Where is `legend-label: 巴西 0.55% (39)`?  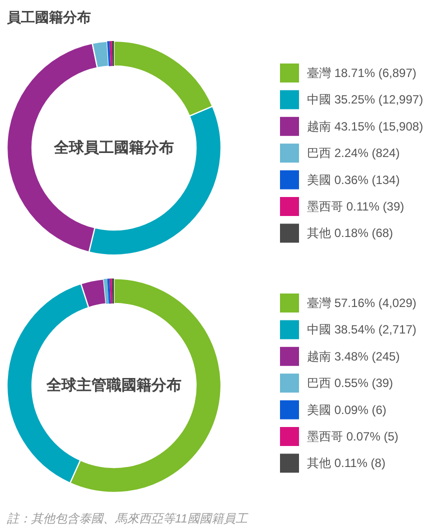 legend-label: 巴西 0.55% (39) is located at coordinates (350, 383).